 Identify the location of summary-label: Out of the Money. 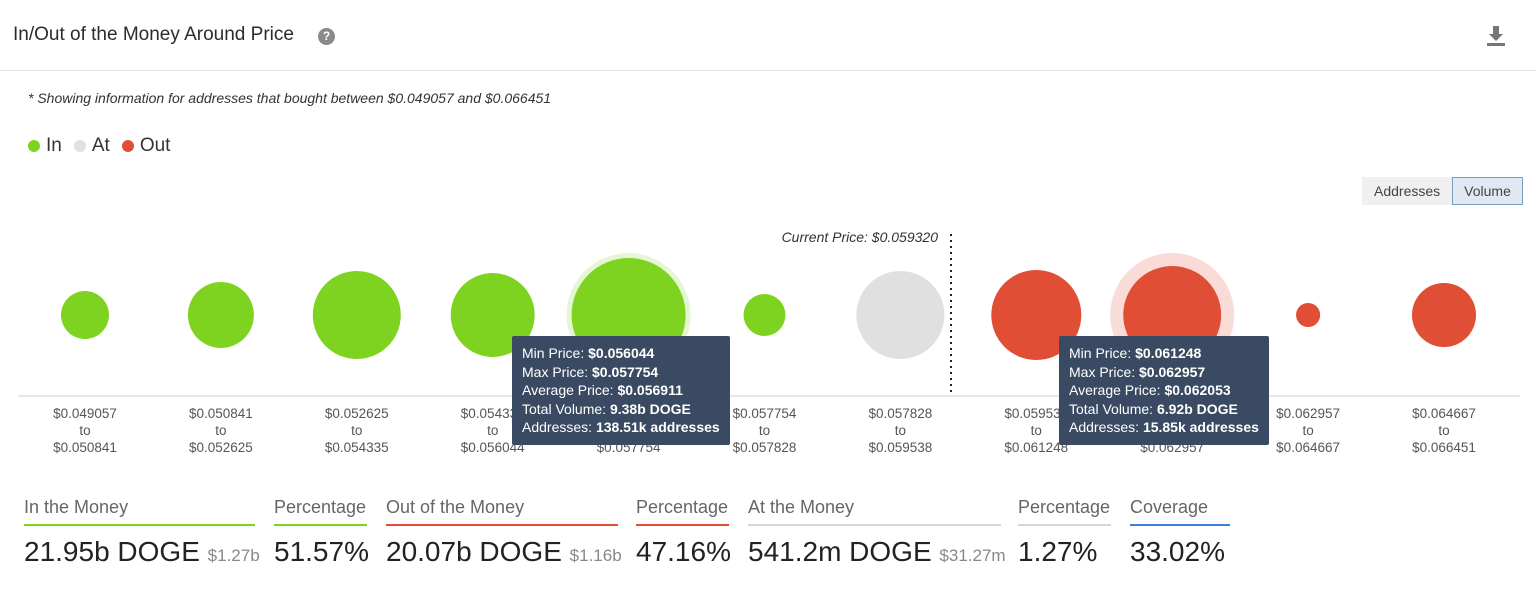
(502, 511).